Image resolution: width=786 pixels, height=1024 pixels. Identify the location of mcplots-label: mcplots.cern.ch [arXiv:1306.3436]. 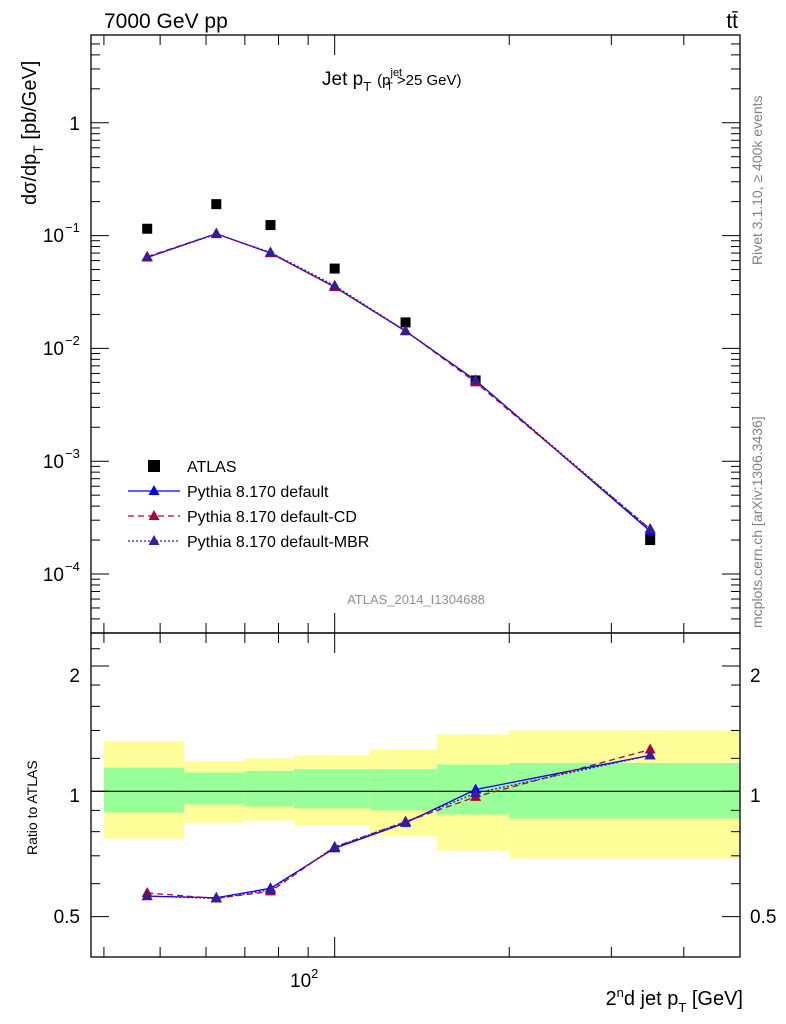
(757, 522).